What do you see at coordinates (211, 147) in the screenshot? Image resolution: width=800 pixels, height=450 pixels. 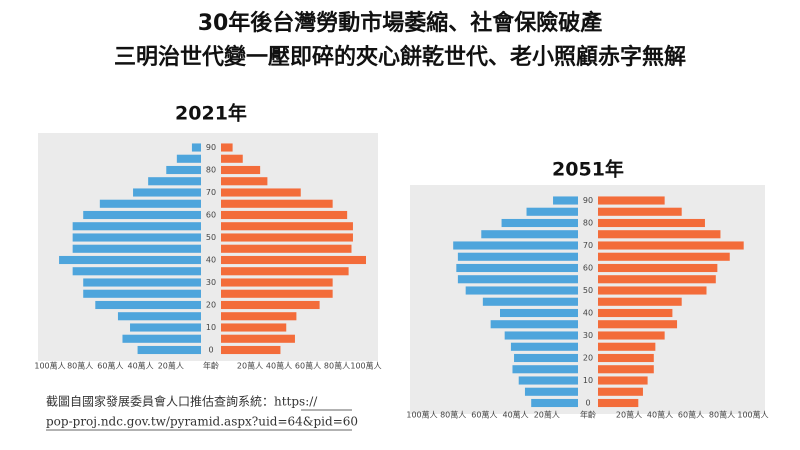 I see `y-tick-label: 90` at bounding box center [211, 147].